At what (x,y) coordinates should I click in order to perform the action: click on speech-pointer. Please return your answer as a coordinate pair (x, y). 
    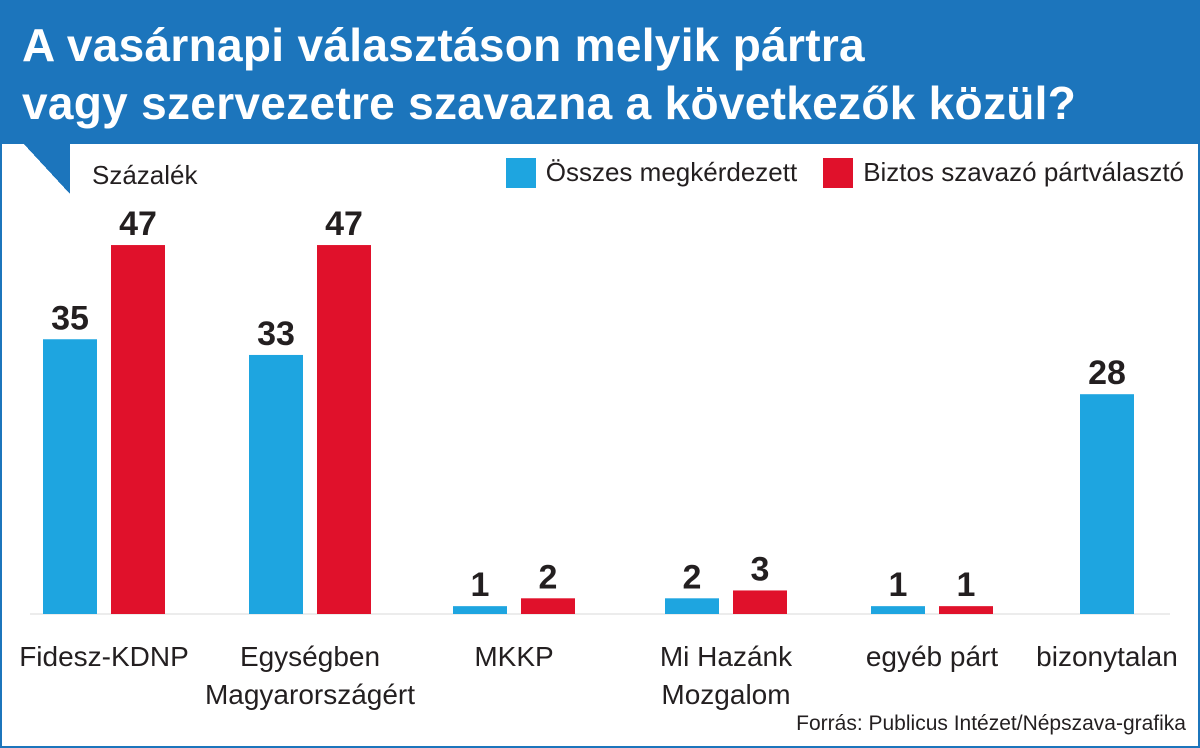
    Looking at the image, I should click on (46, 168).